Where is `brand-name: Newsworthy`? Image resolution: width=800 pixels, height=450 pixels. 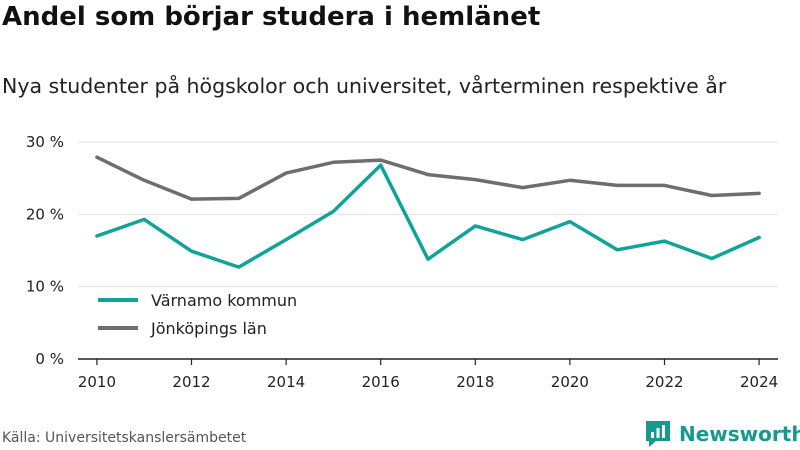 brand-name: Newsworthy is located at coordinates (739, 434).